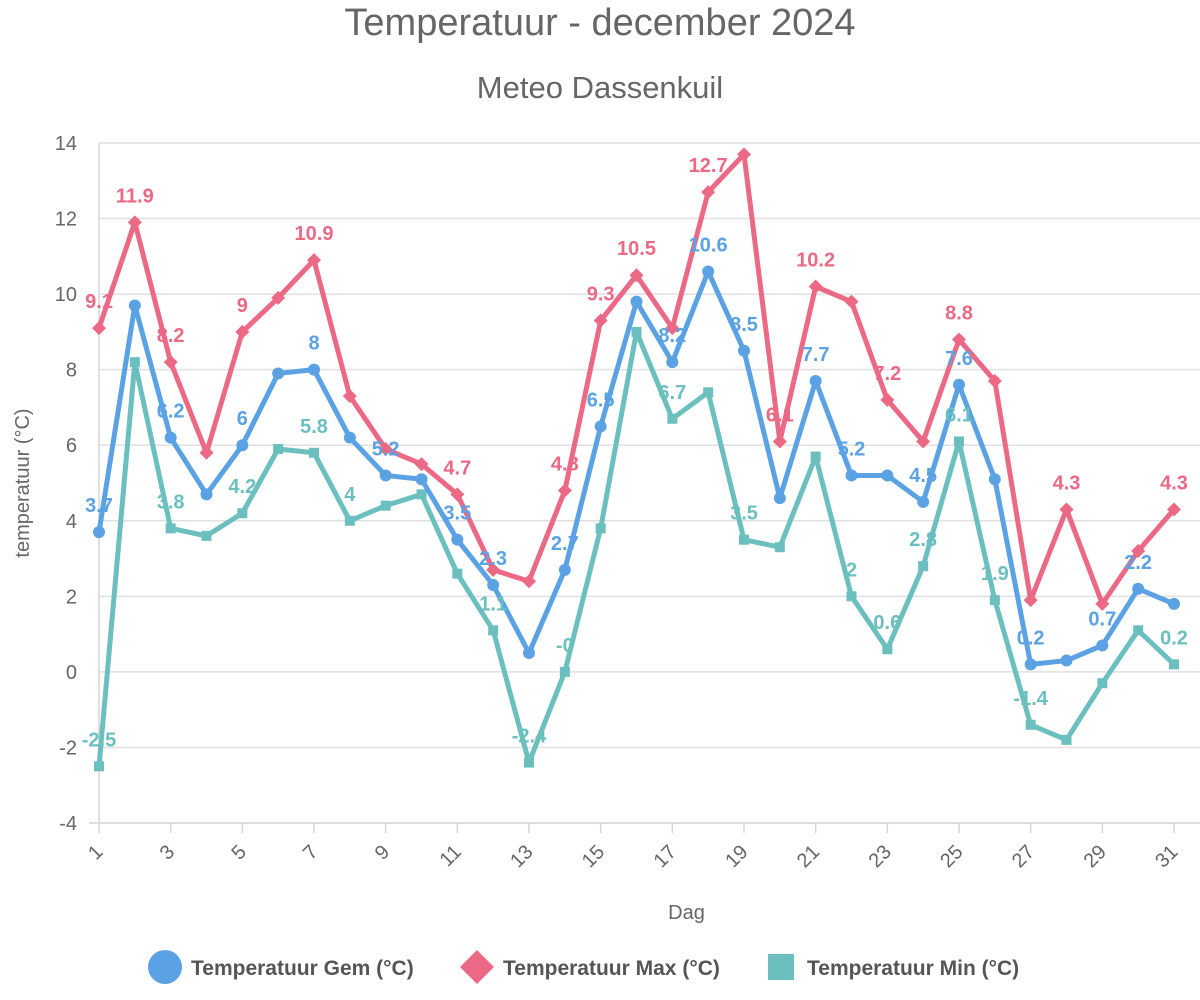  I want to click on data-label: 6, so click(242, 419).